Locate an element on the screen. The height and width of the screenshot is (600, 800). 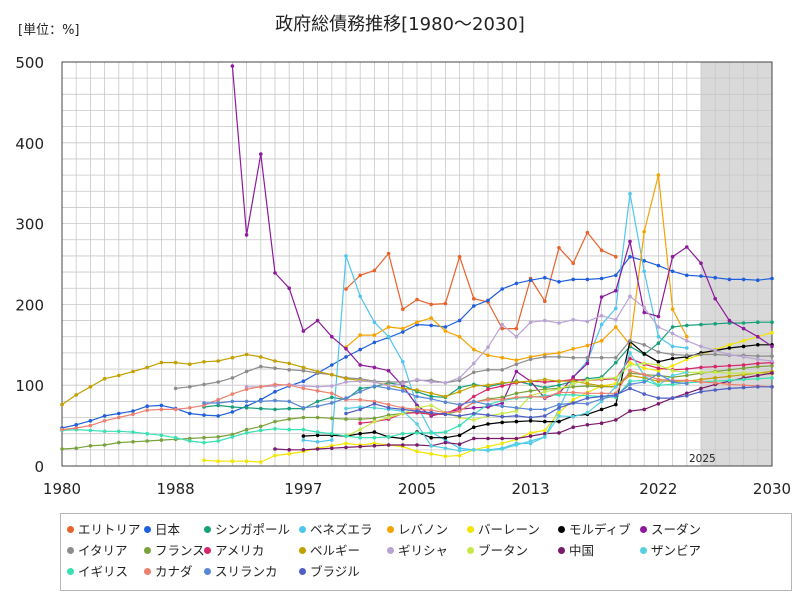
legend-item: アメリカ is located at coordinates (234, 551).